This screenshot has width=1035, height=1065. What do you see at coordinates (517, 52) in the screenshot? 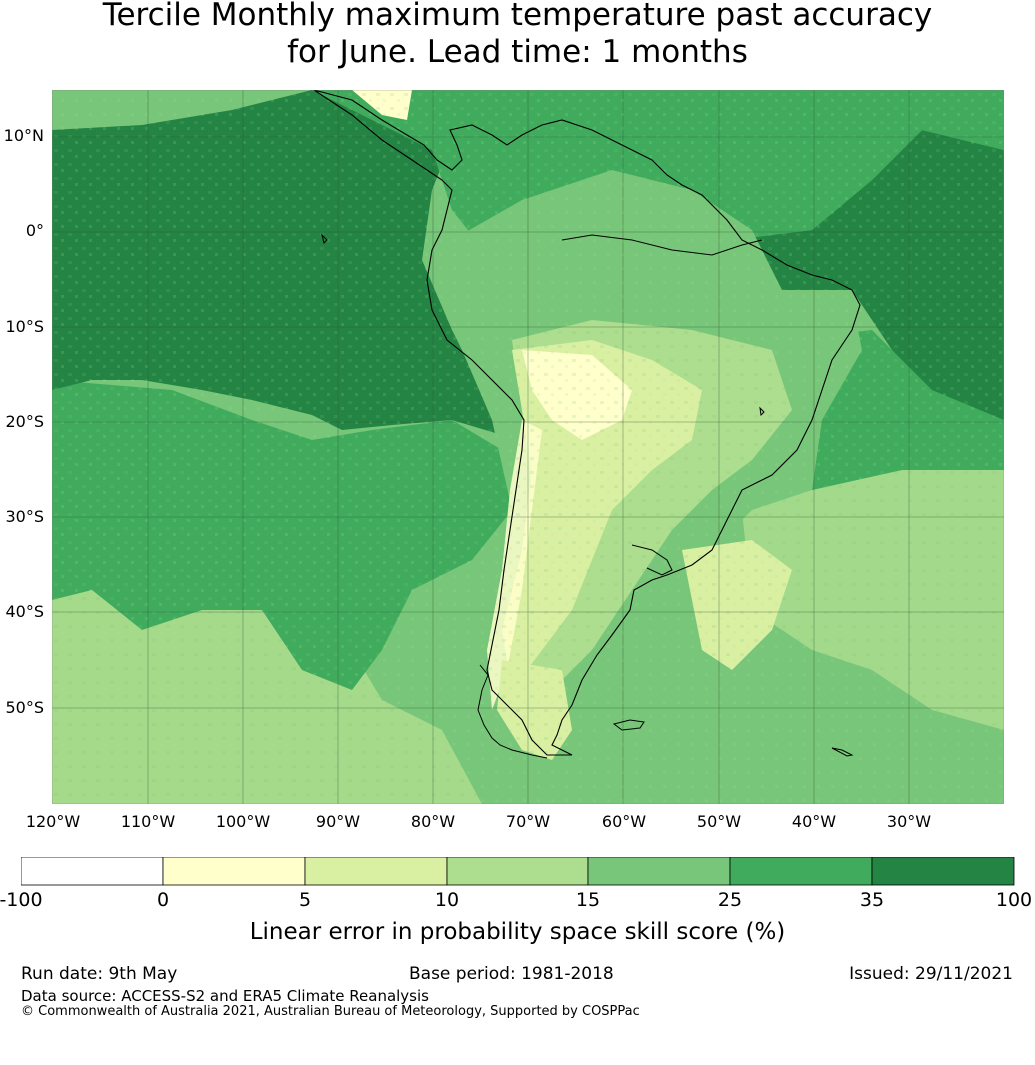
I see `map-title-line-2: for June. Lead time: 1 months` at bounding box center [517, 52].